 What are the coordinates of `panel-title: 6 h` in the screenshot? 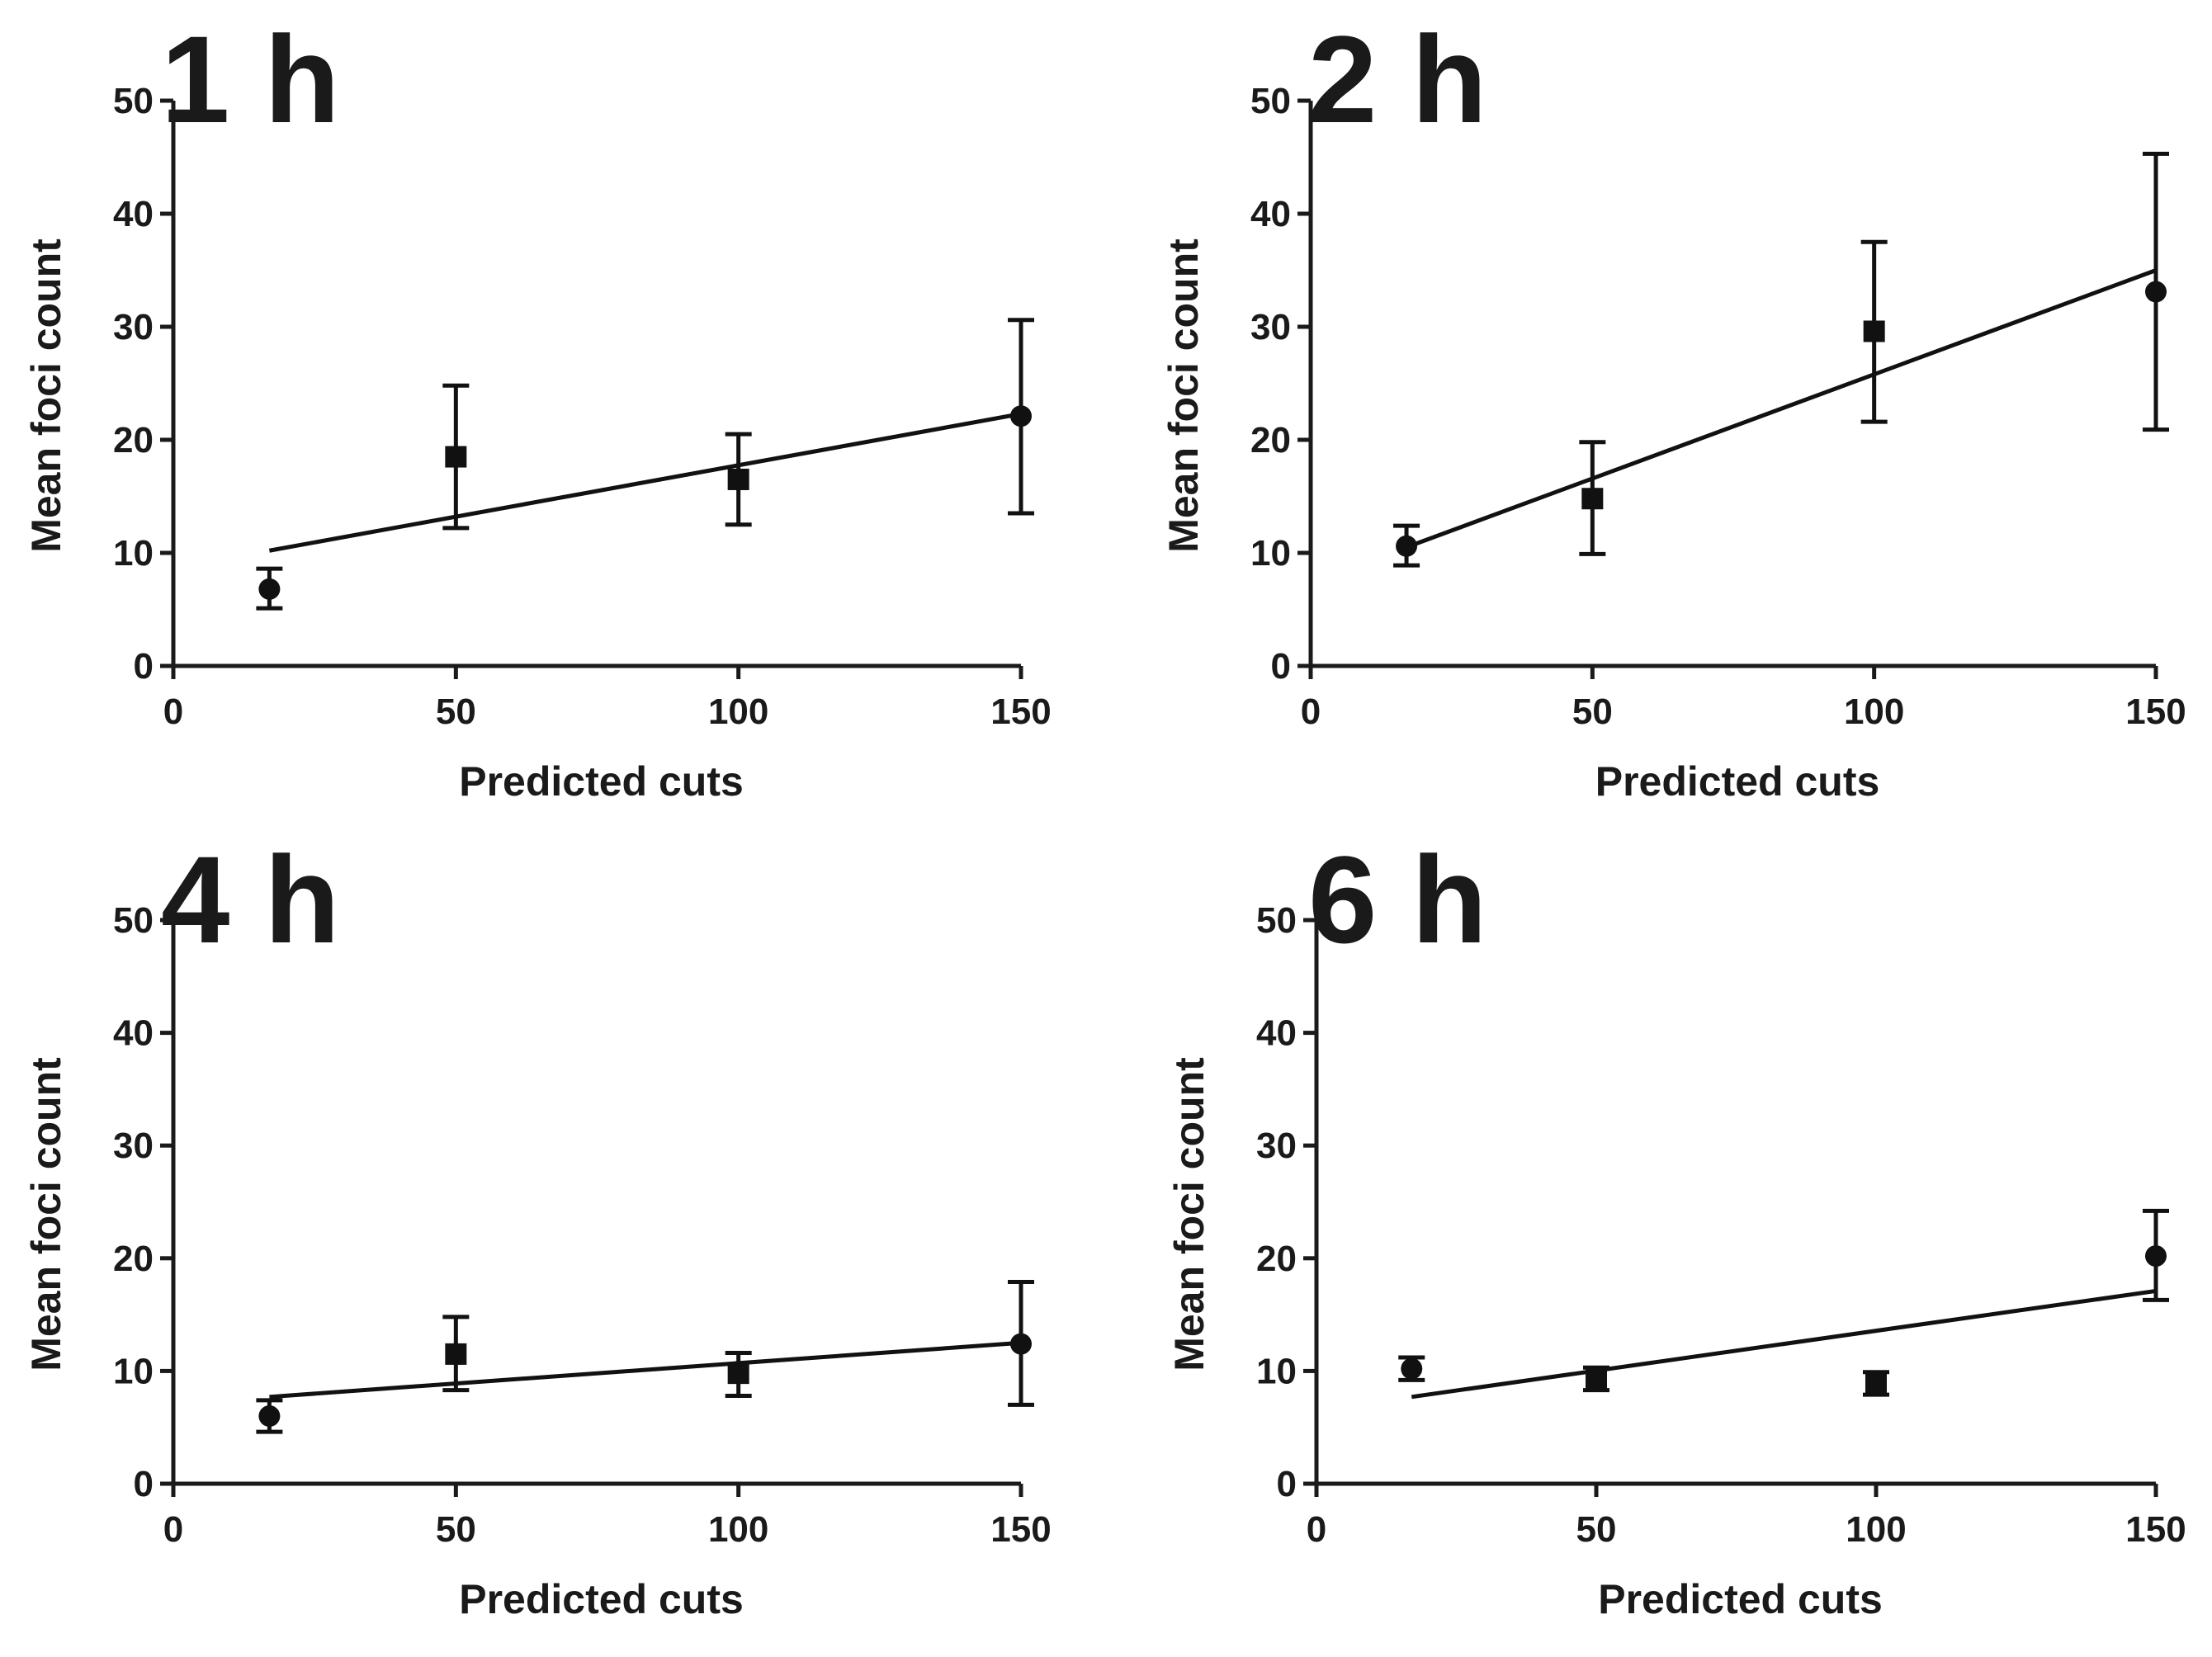 It's located at (1397, 899).